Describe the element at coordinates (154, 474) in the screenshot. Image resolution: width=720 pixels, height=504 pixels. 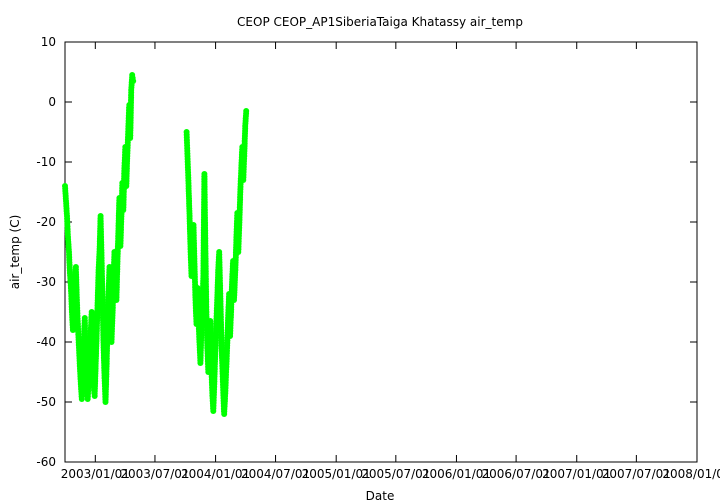
I see `x-tick-label: 2003/07/01` at that location.